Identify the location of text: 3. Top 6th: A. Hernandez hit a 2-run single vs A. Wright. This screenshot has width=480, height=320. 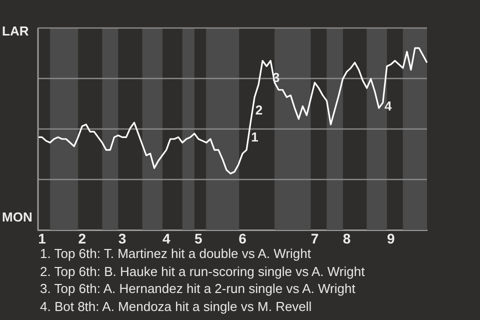
(198, 289).